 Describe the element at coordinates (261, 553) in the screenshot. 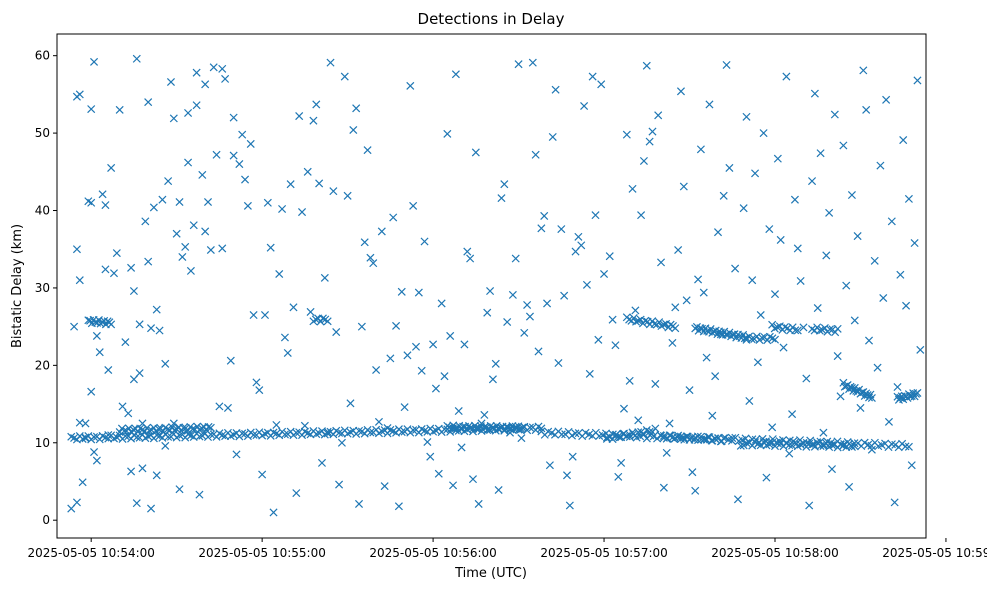

I see `x-tick-label: 2025-05-05 10:55:00` at that location.